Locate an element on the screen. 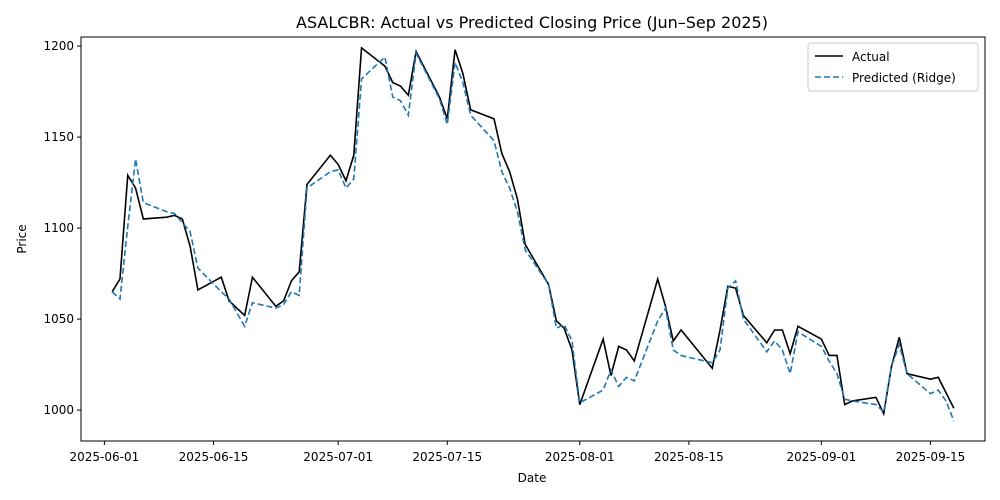  x-tick-label: 2025-06-15 is located at coordinates (214, 457).